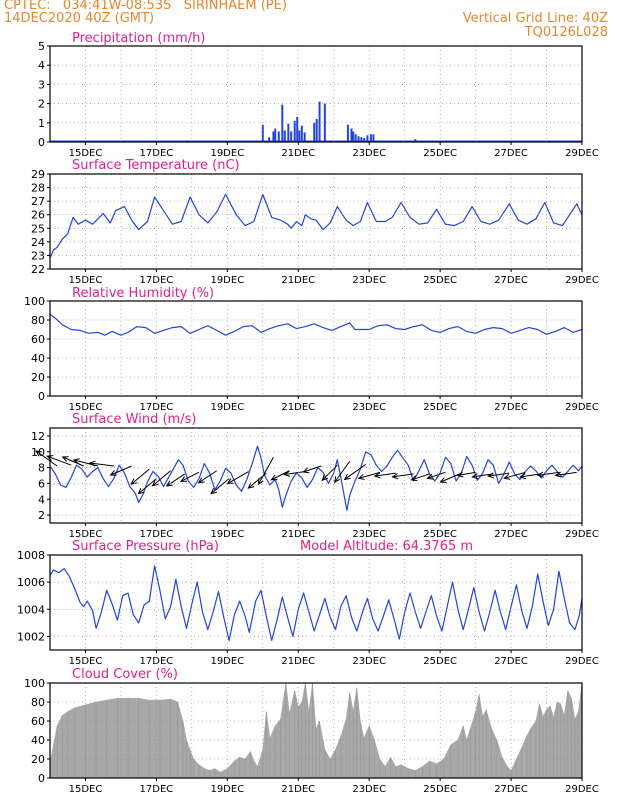 The width and height of the screenshot is (618, 800). Describe the element at coordinates (145, 6) in the screenshot. I see `header-station: CPTEC: 034:41W-08:53S SIRINHAEM (PE)` at that location.